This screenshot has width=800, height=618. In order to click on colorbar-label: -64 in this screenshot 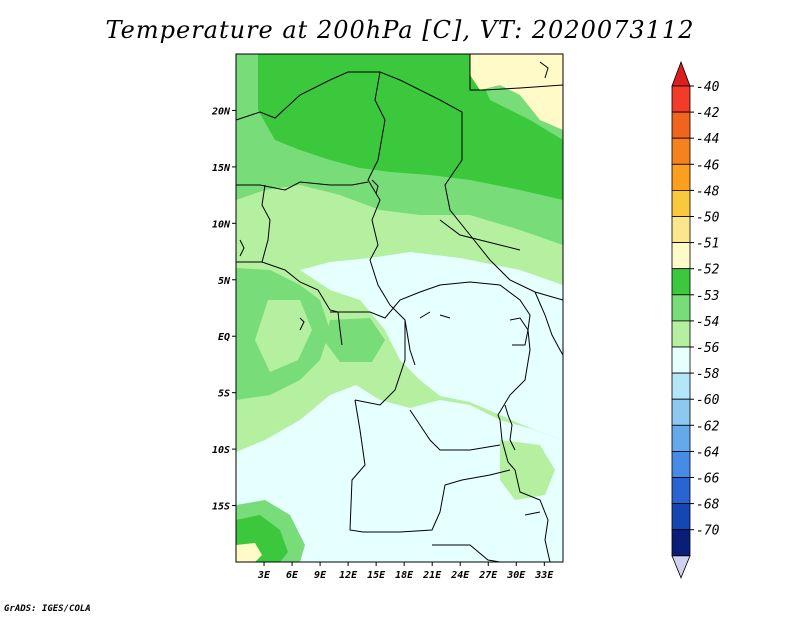, I will do `click(707, 452)`.